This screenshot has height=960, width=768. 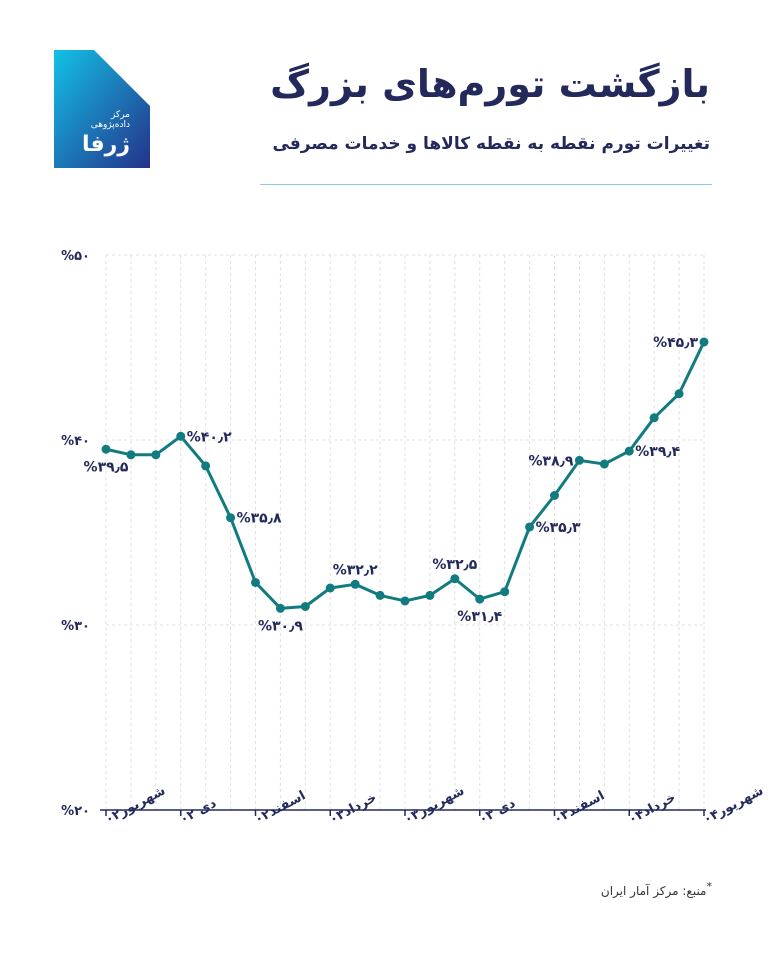 I want to click on x-tick-label: اسفند۰۳, so click(x=579, y=807).